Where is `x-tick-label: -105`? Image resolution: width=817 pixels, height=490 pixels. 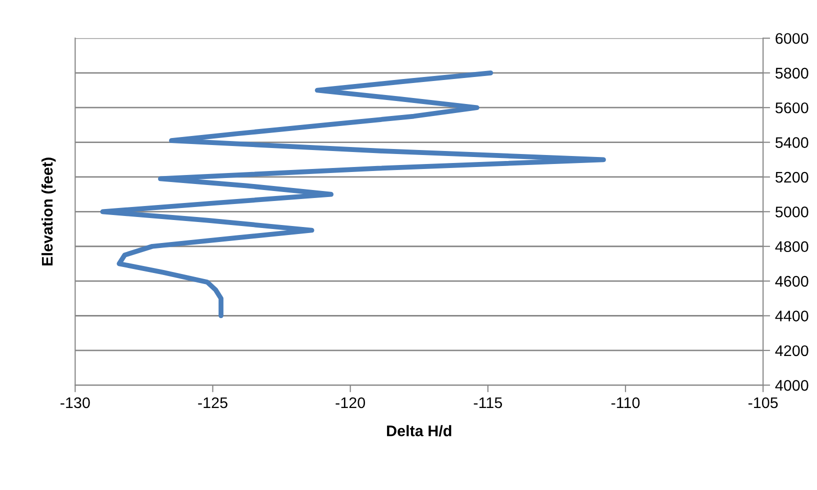 x-tick-label: -105 is located at coordinates (763, 402).